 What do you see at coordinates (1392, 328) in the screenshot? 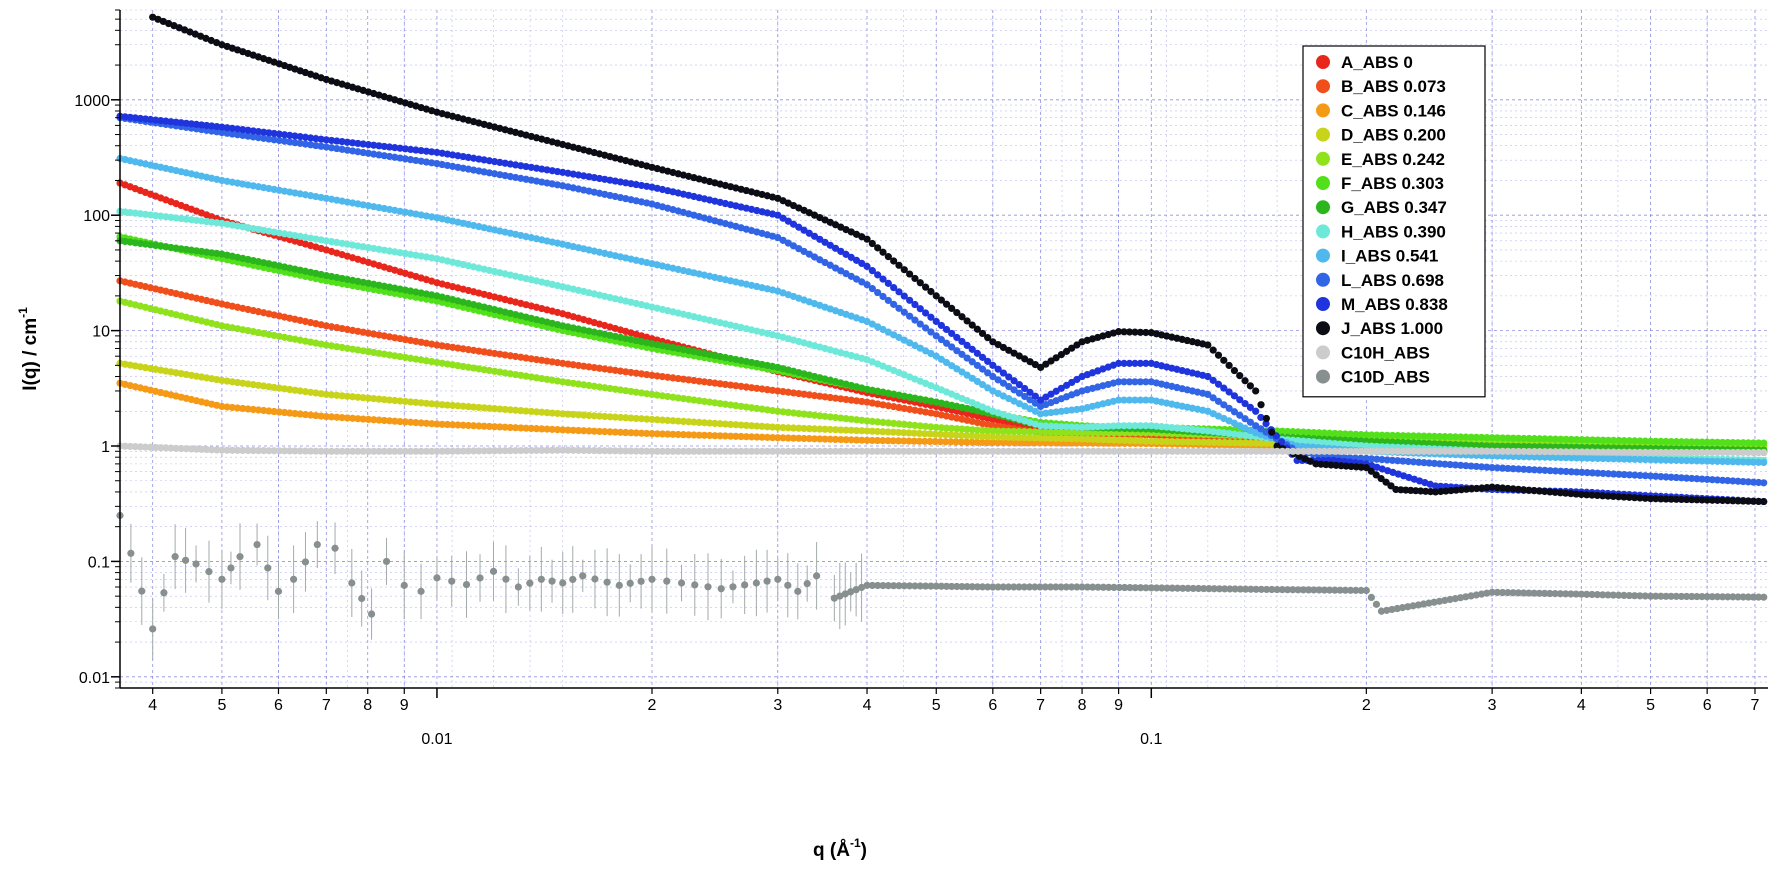
I see `legend-label: J_ABS 1.000` at bounding box center [1392, 328].